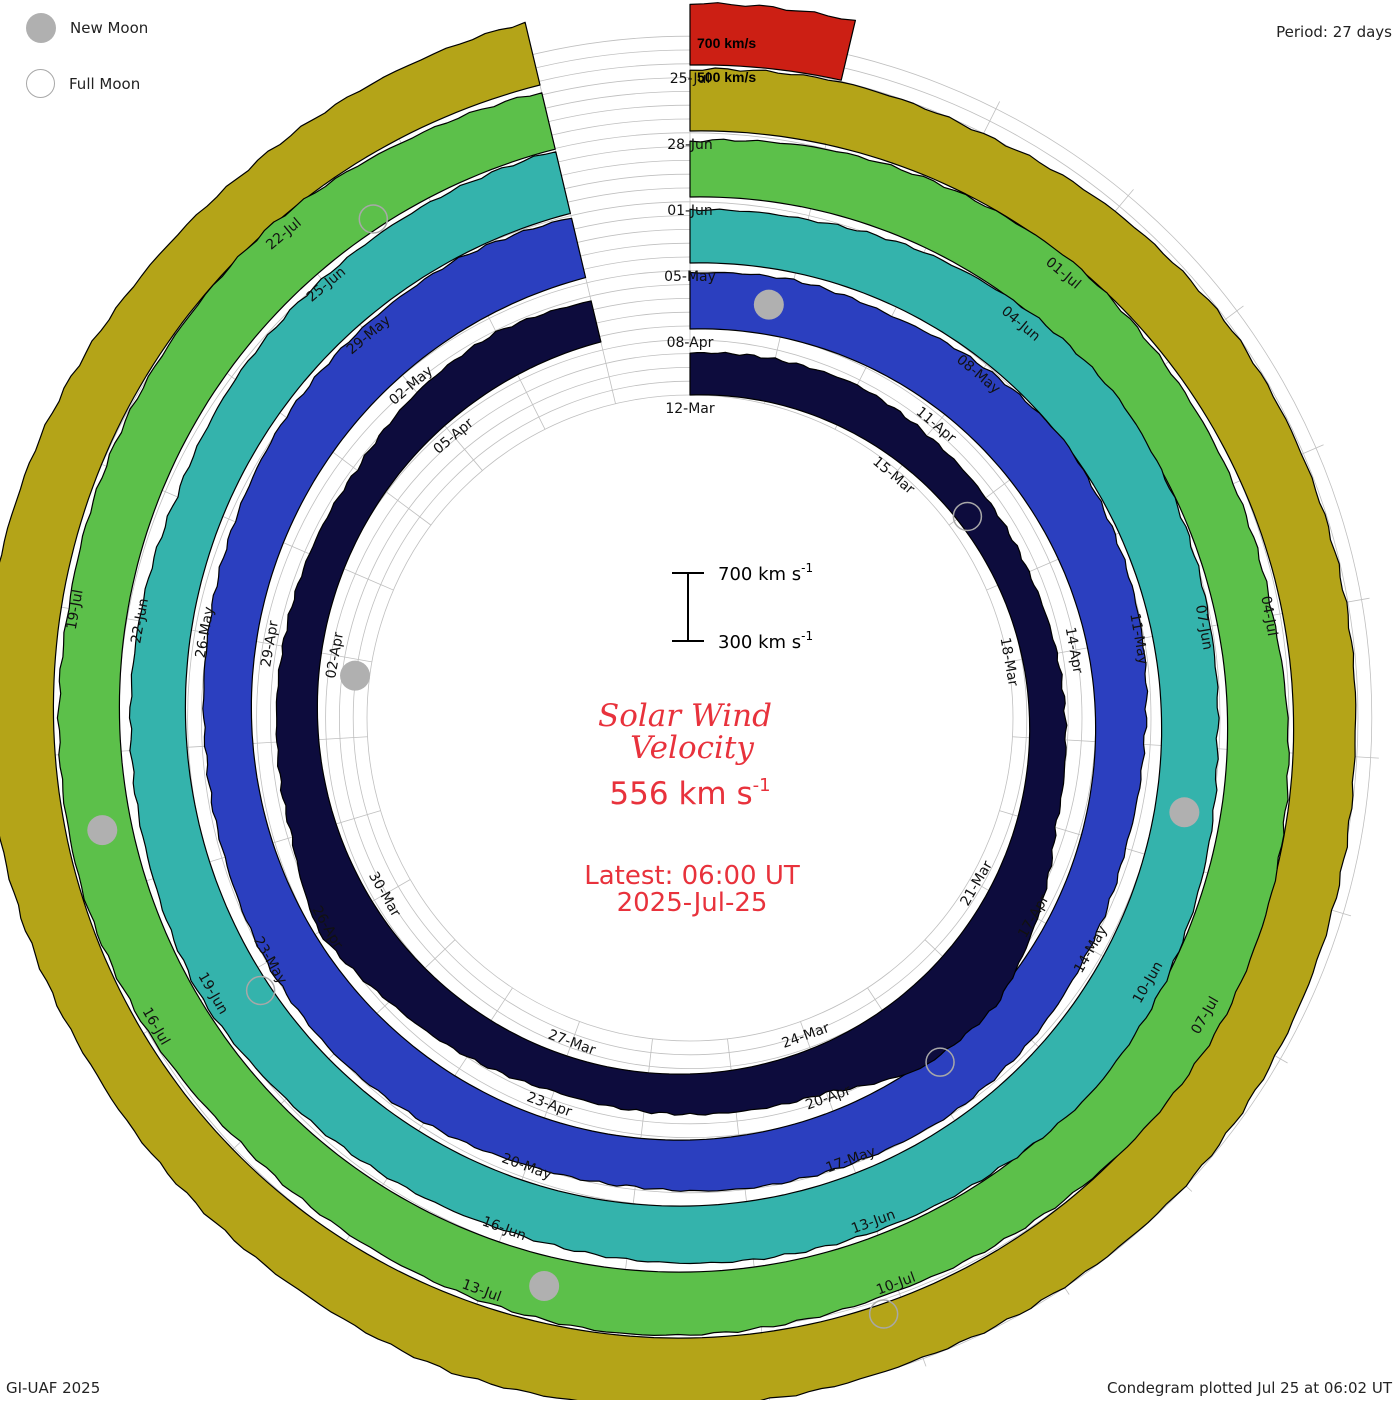 The height and width of the screenshot is (1404, 1400). What do you see at coordinates (765, 573) in the screenshot?
I see `scale-top-label: 700 km s-1` at bounding box center [765, 573].